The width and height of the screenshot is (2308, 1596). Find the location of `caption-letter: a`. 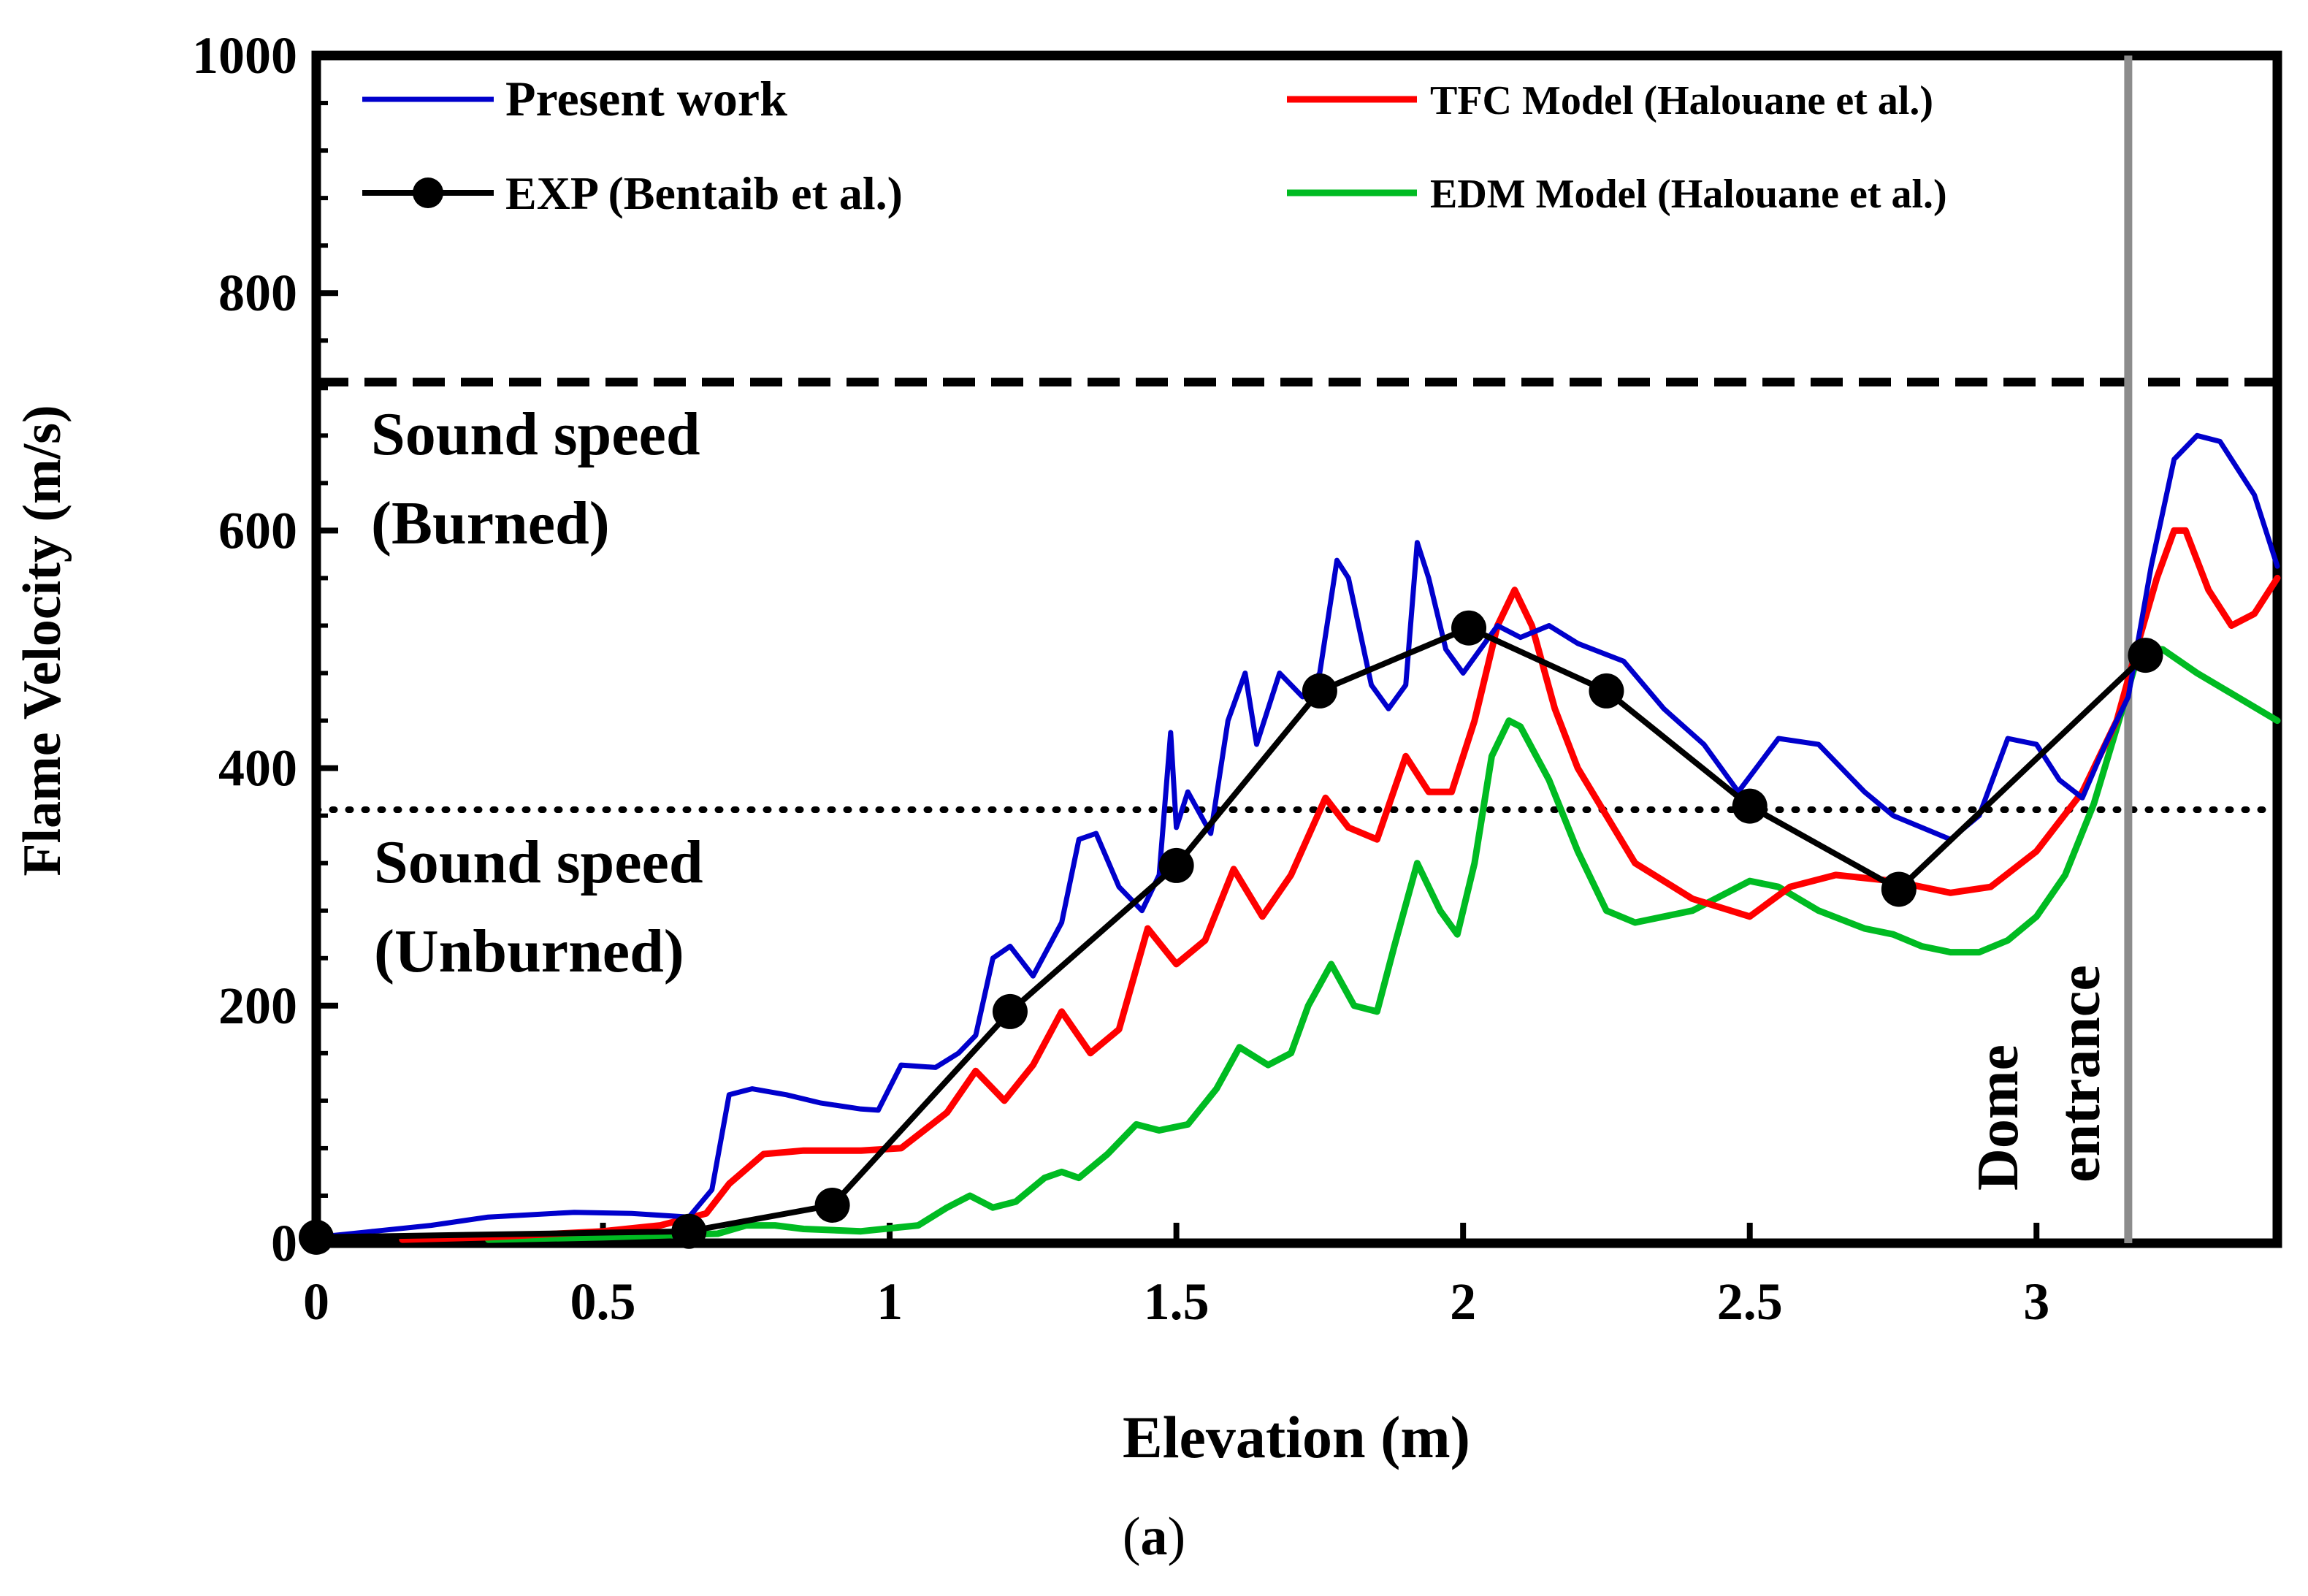

caption-letter: a is located at coordinates (1154, 1537).